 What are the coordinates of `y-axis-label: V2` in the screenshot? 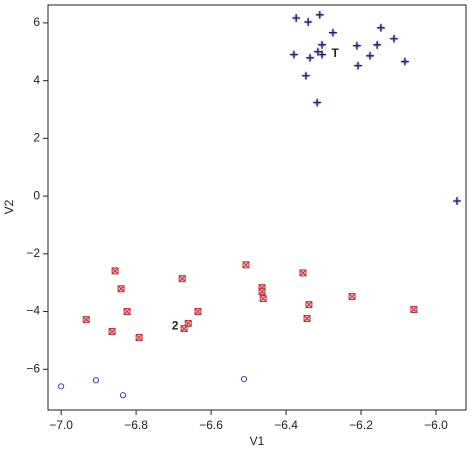 It's located at (9, 206).